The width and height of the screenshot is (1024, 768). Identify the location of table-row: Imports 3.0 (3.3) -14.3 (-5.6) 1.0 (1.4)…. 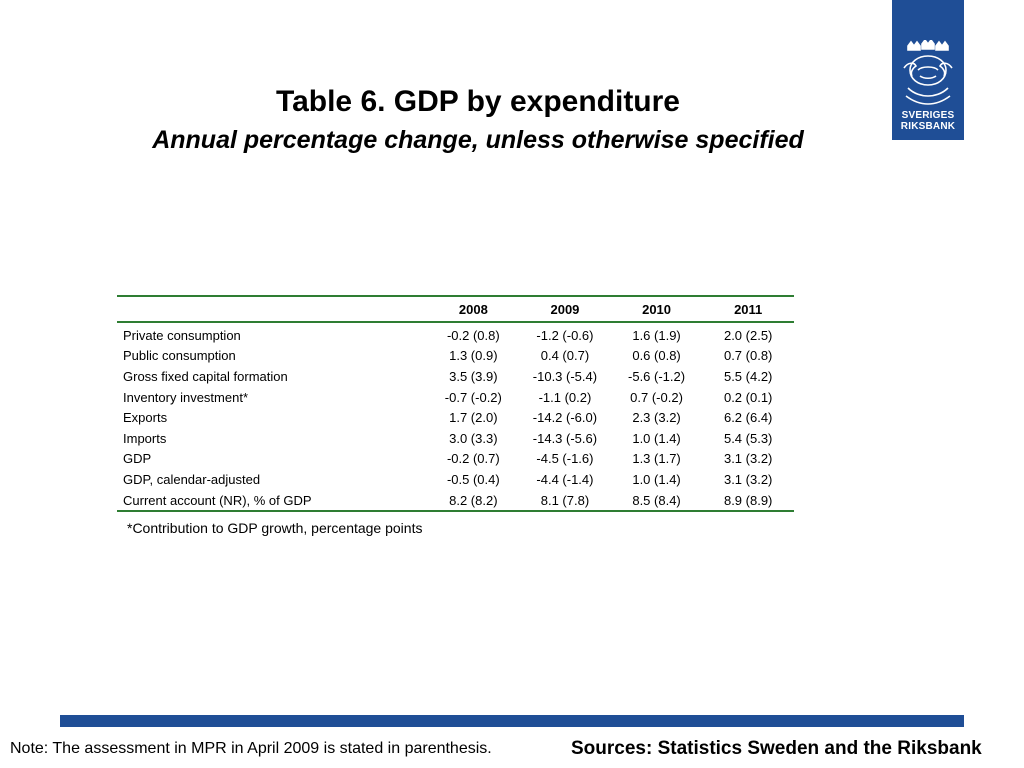
(455, 438).